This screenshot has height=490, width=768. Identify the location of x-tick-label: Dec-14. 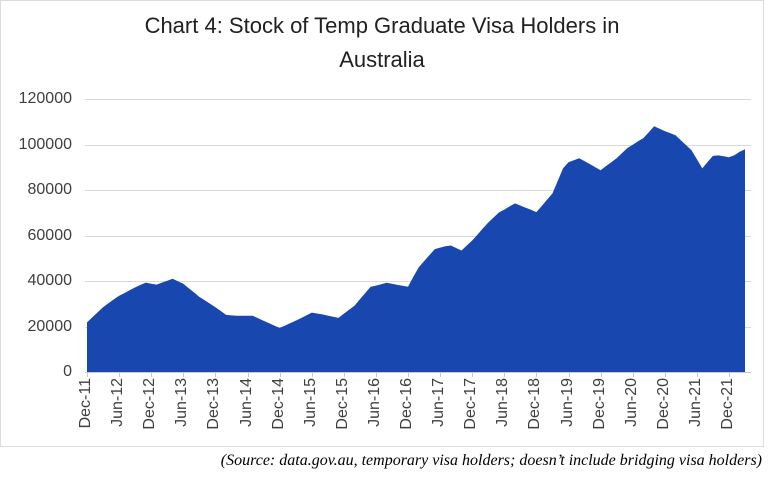
(278, 404).